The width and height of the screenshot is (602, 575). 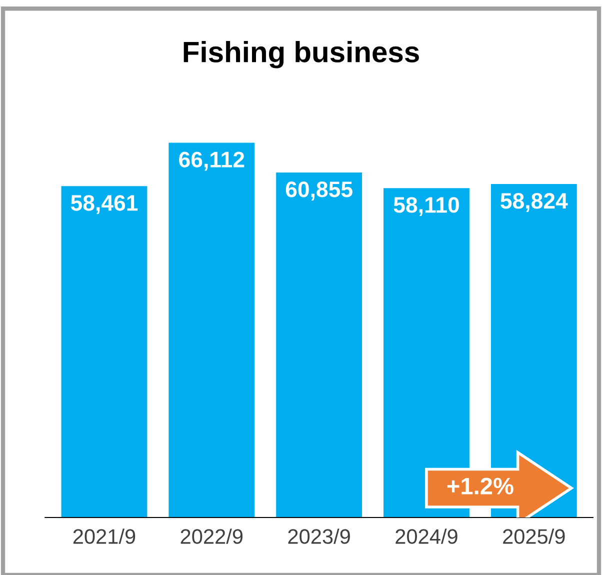 What do you see at coordinates (301, 54) in the screenshot?
I see `chart-title: Fishing business` at bounding box center [301, 54].